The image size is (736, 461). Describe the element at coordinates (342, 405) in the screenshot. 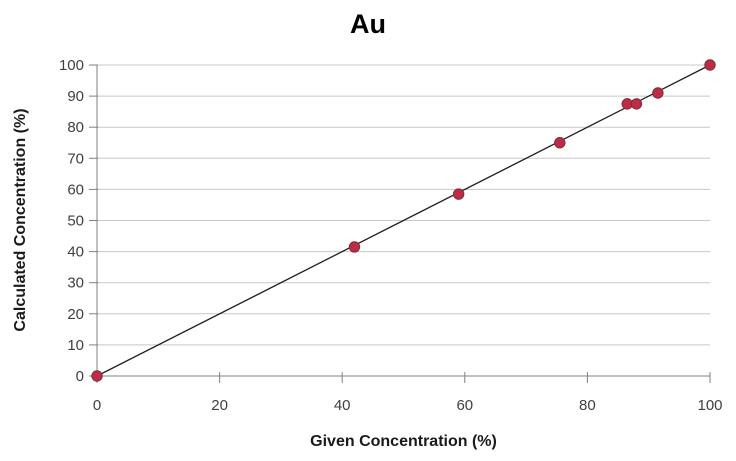

I see `x-tick-label: 40` at that location.